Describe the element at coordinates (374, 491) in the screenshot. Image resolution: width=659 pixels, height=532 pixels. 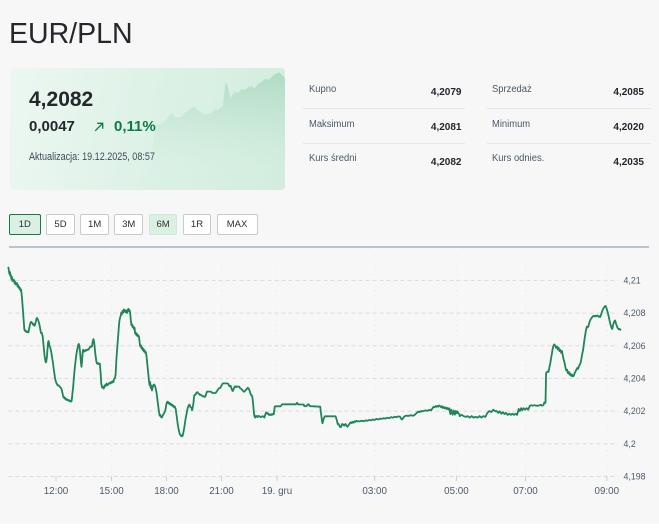
I see `svg-text: 03:00` at that location.